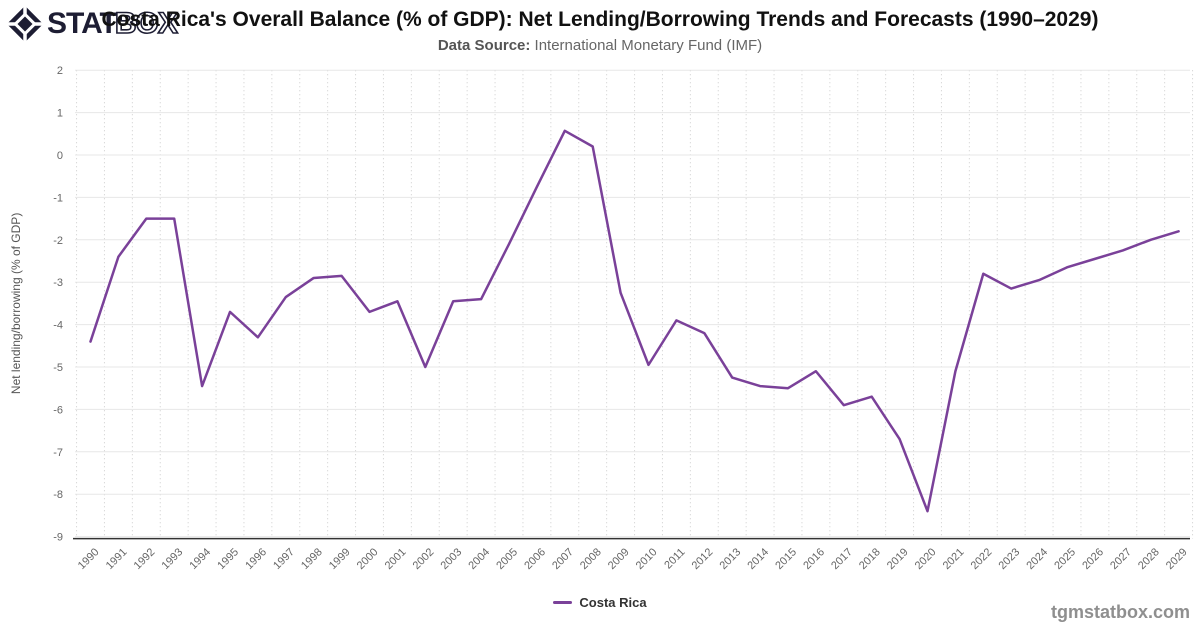 The width and height of the screenshot is (1200, 630). Describe the element at coordinates (200, 559) in the screenshot. I see `x-tick-label: 1994` at that location.